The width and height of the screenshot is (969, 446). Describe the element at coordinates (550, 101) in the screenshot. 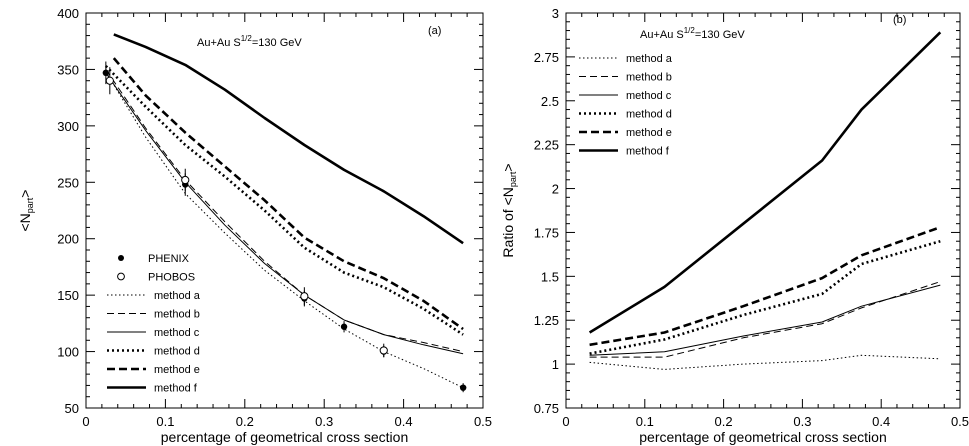

I see `y-tick-label: 2.5` at that location.